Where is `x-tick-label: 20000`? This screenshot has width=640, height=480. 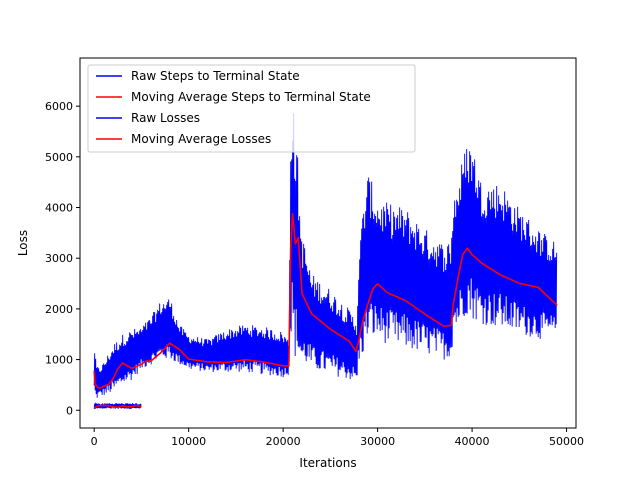
x-tick-label: 20000 is located at coordinates (283, 441).